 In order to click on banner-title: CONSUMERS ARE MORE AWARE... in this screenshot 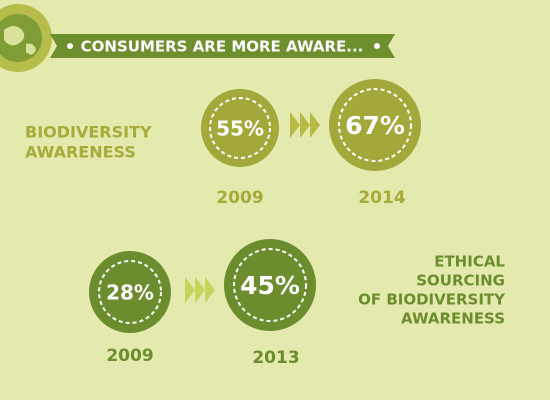, I will do `click(222, 47)`.